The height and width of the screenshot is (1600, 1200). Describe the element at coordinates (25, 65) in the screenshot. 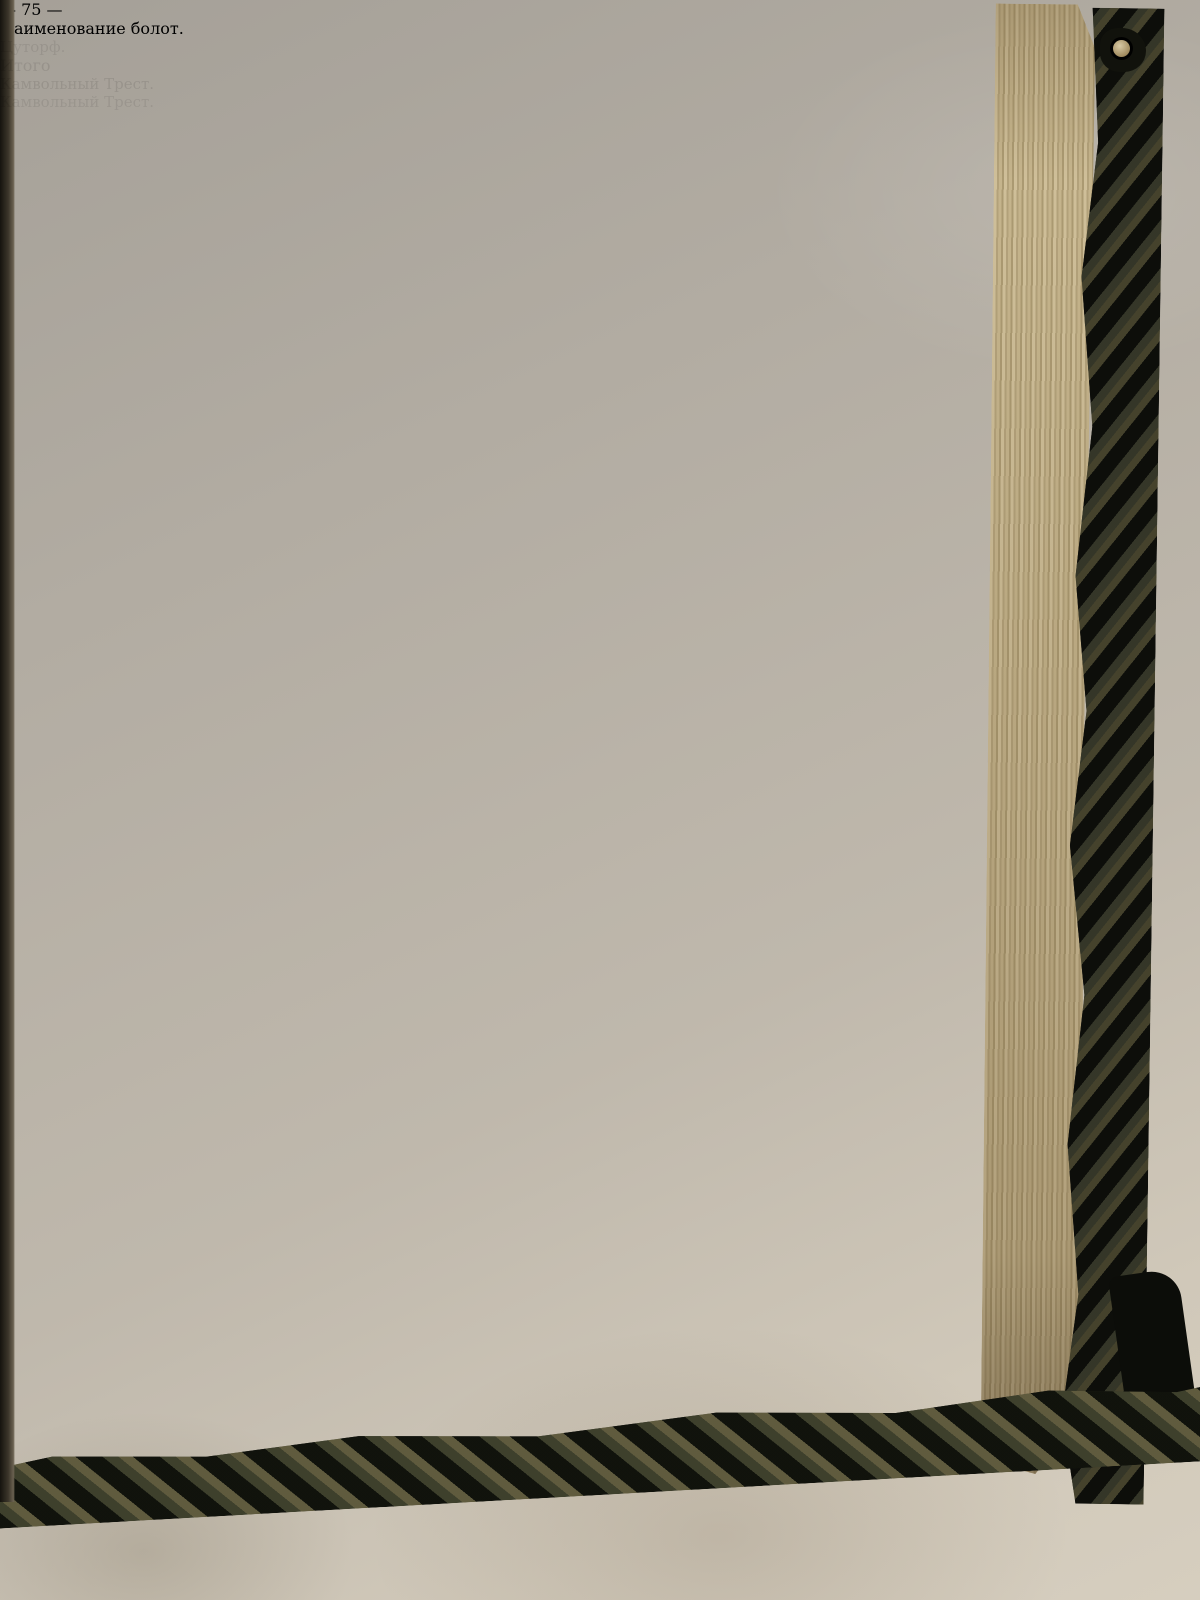

I see `bleed-through-text: Итого` at that location.